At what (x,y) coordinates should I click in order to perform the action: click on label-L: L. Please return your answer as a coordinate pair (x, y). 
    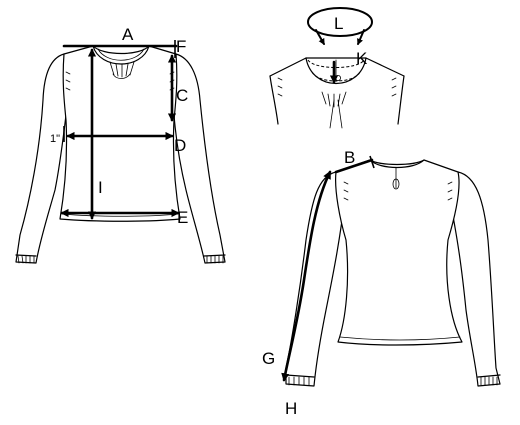
    Looking at the image, I should click on (338, 23).